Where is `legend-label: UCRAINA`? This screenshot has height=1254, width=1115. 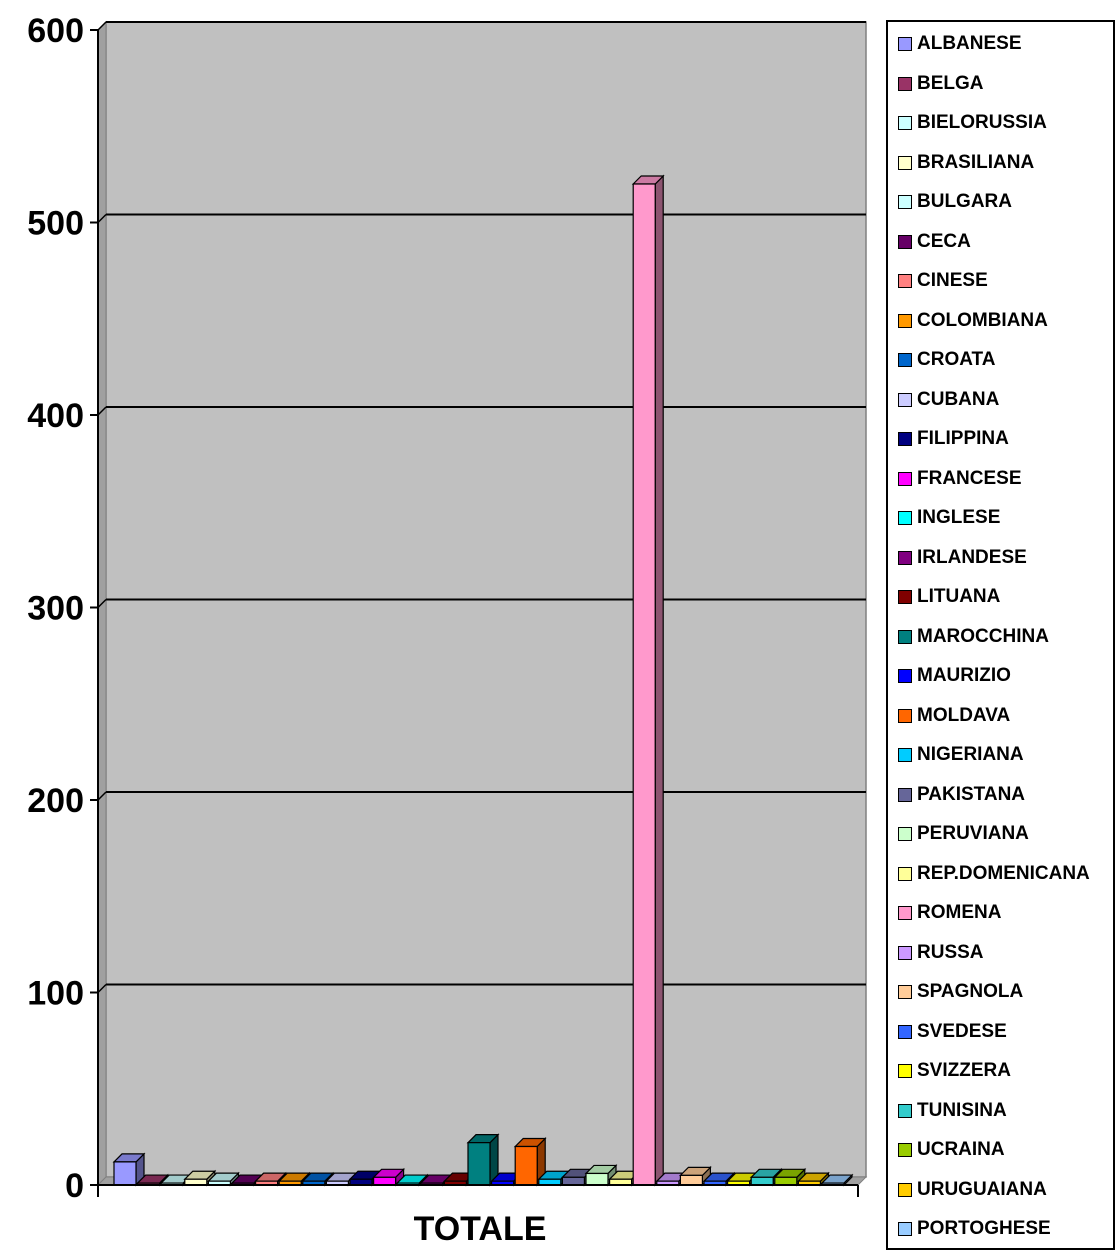
legend-label: UCRAINA is located at coordinates (961, 1149).